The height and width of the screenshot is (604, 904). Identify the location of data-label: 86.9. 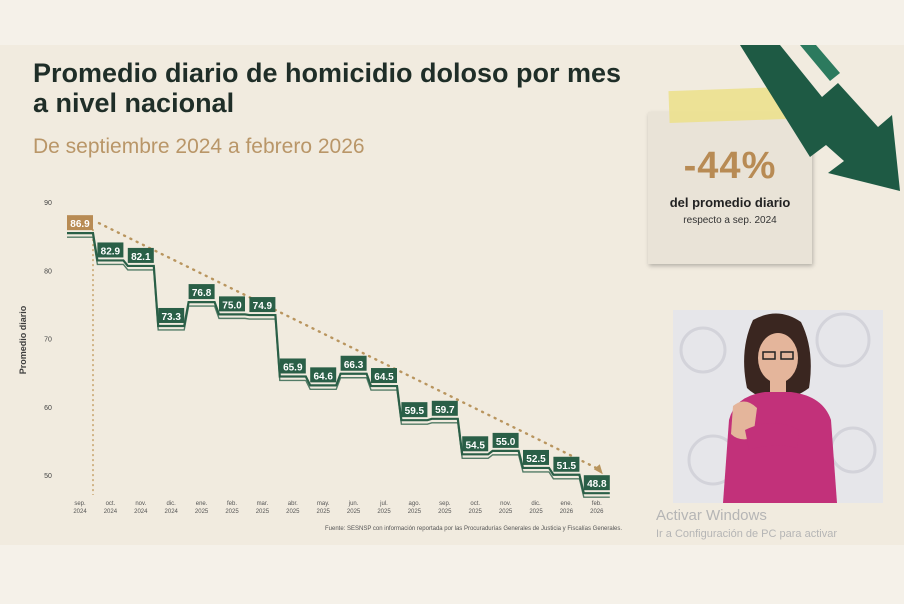
(80, 224).